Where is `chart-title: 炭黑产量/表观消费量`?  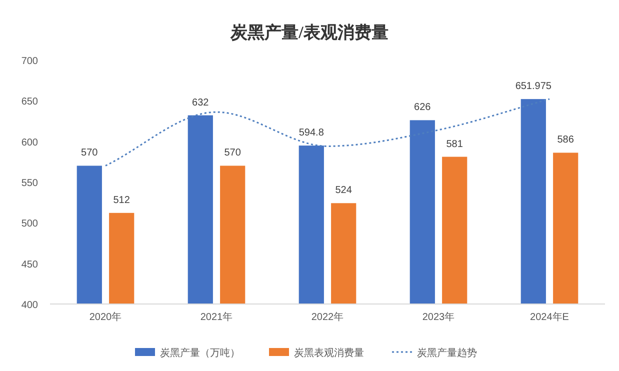
chart-title: 炭黑产量/表观消费量 is located at coordinates (309, 32).